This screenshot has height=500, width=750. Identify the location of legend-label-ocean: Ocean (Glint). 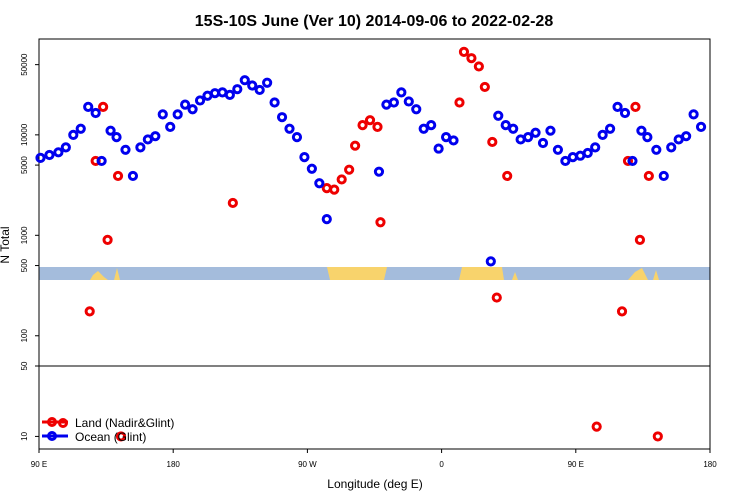
(110, 437).